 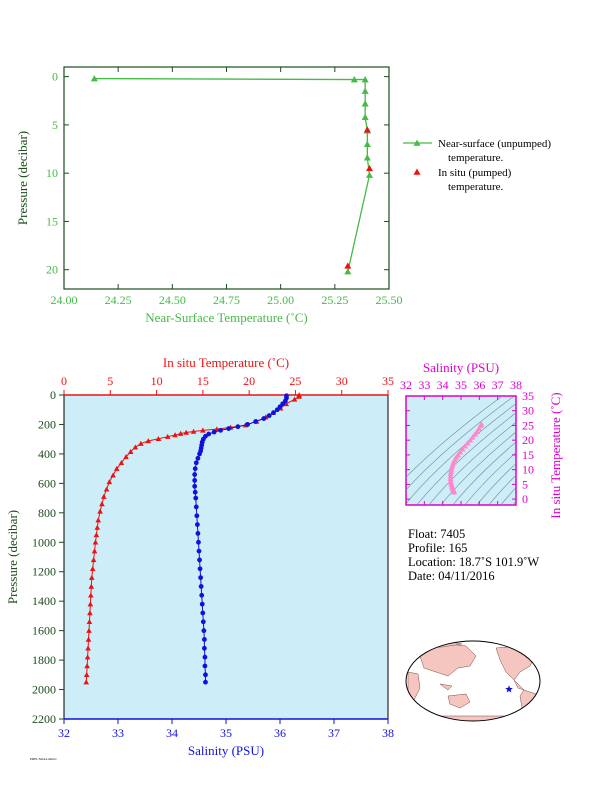 What do you see at coordinates (437, 534) in the screenshot?
I see `float-number: Float: 7405` at bounding box center [437, 534].